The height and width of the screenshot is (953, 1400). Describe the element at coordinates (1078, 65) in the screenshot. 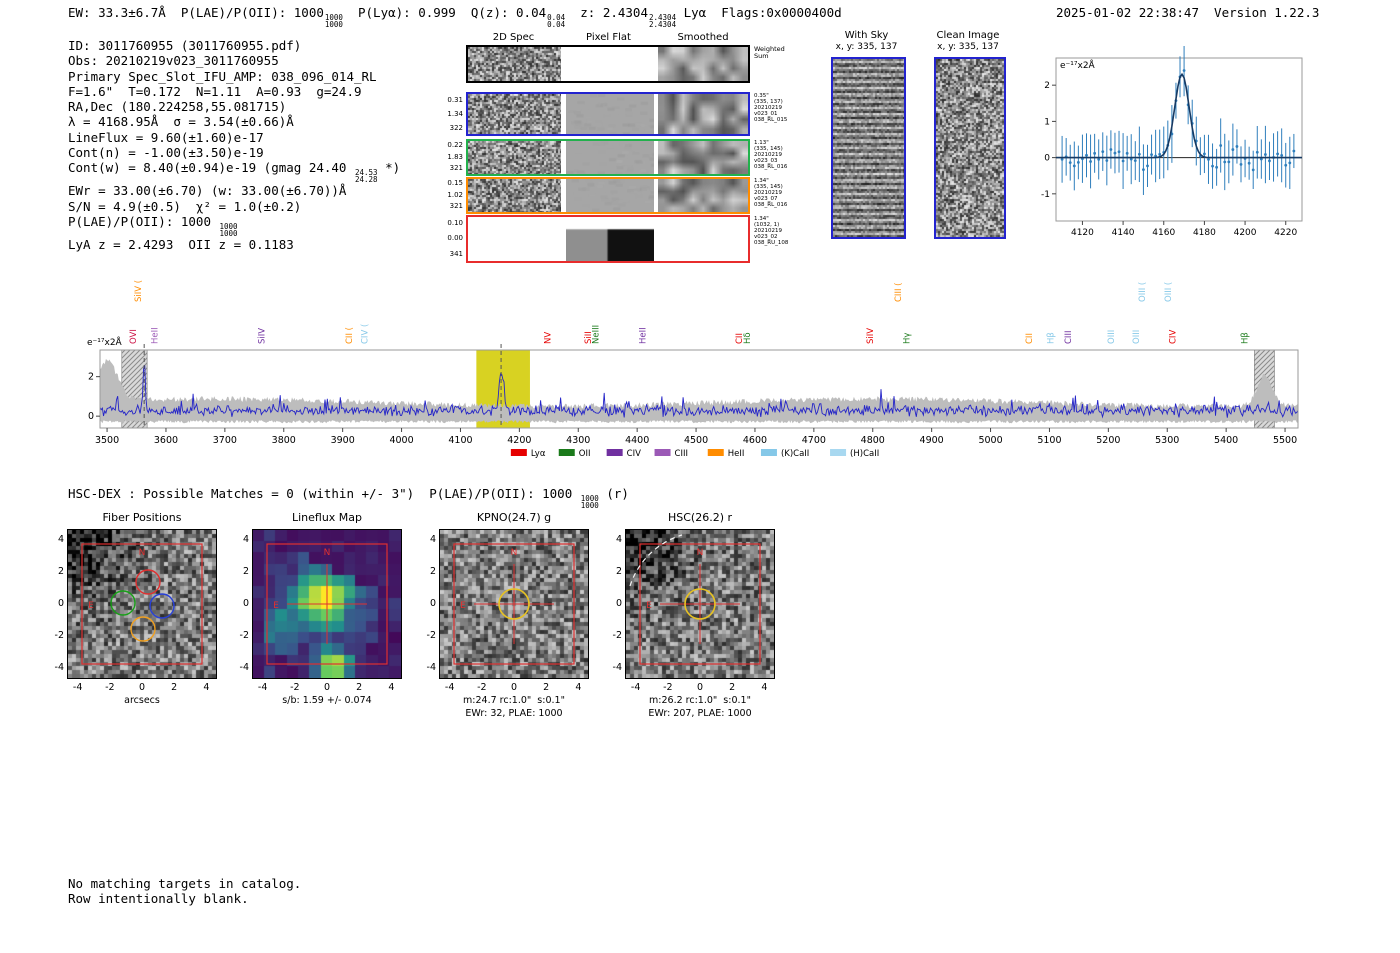

I see `zoom-ylabel-annotation: e⁻¹⁷x2Å` at that location.